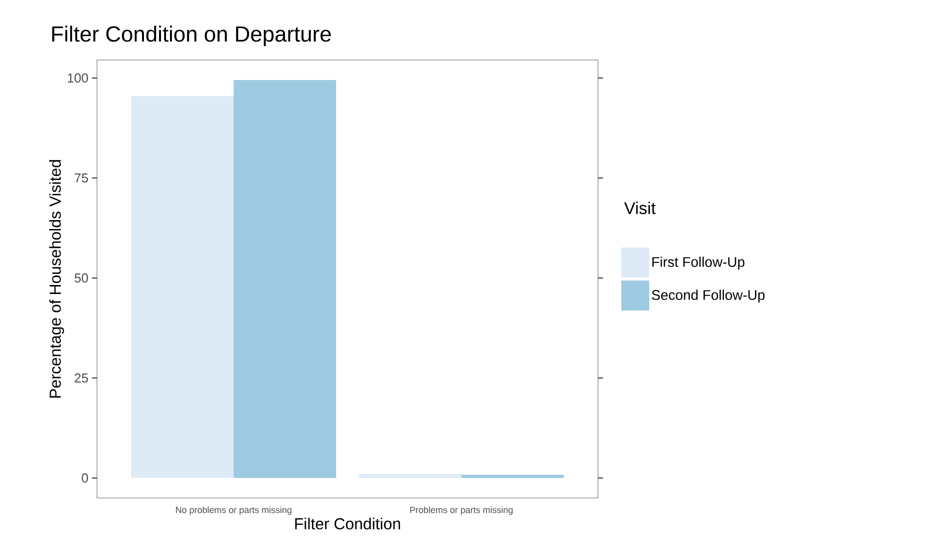  What do you see at coordinates (708, 296) in the screenshot?
I see `legend-label: Second Follow-Up` at bounding box center [708, 296].